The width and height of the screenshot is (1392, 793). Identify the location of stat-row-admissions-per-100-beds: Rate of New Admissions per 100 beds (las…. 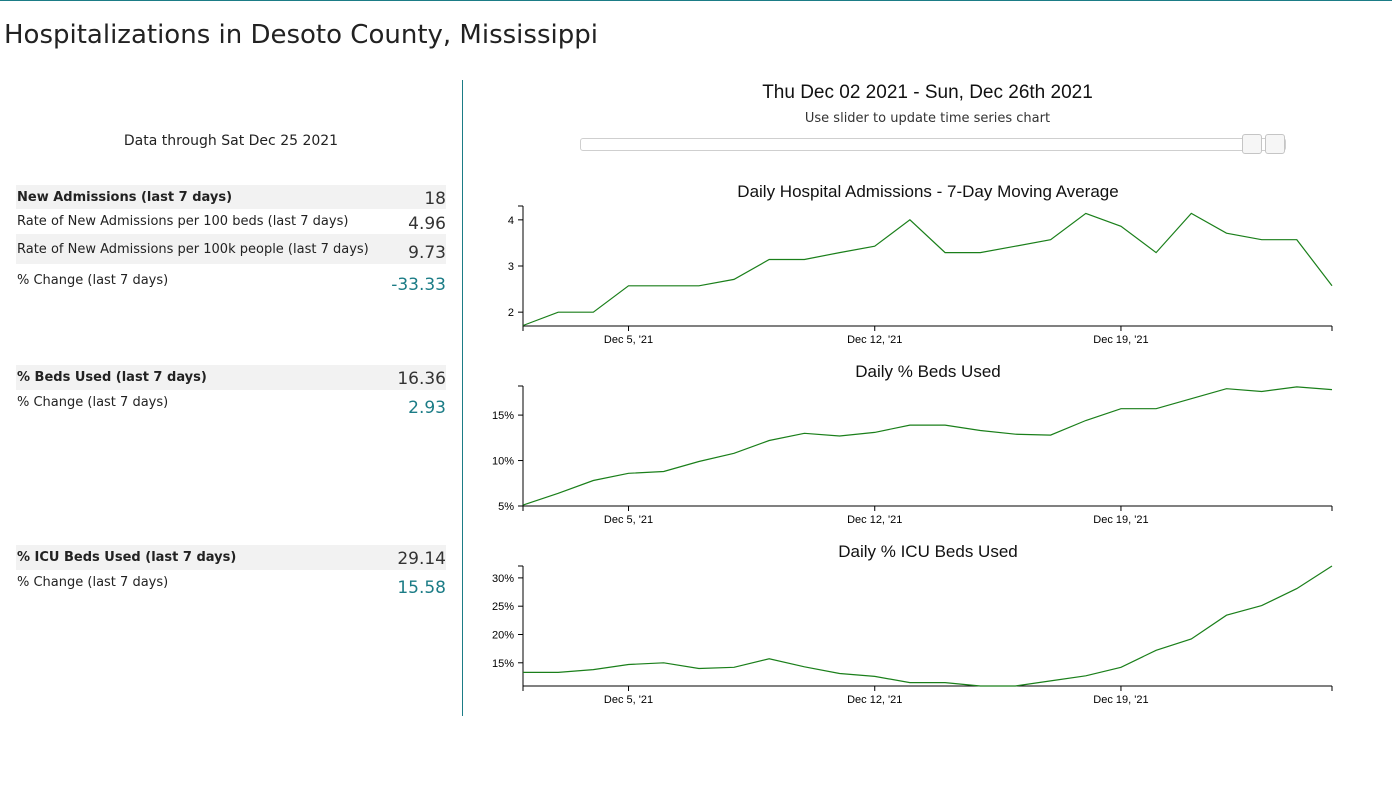
(231, 221).